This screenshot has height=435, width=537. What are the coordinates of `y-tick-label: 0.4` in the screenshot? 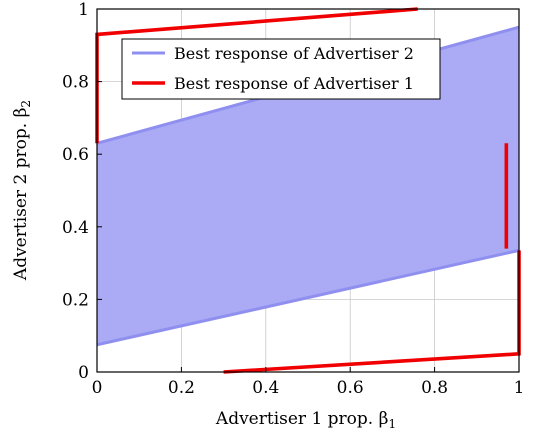 It's located at (75, 228).